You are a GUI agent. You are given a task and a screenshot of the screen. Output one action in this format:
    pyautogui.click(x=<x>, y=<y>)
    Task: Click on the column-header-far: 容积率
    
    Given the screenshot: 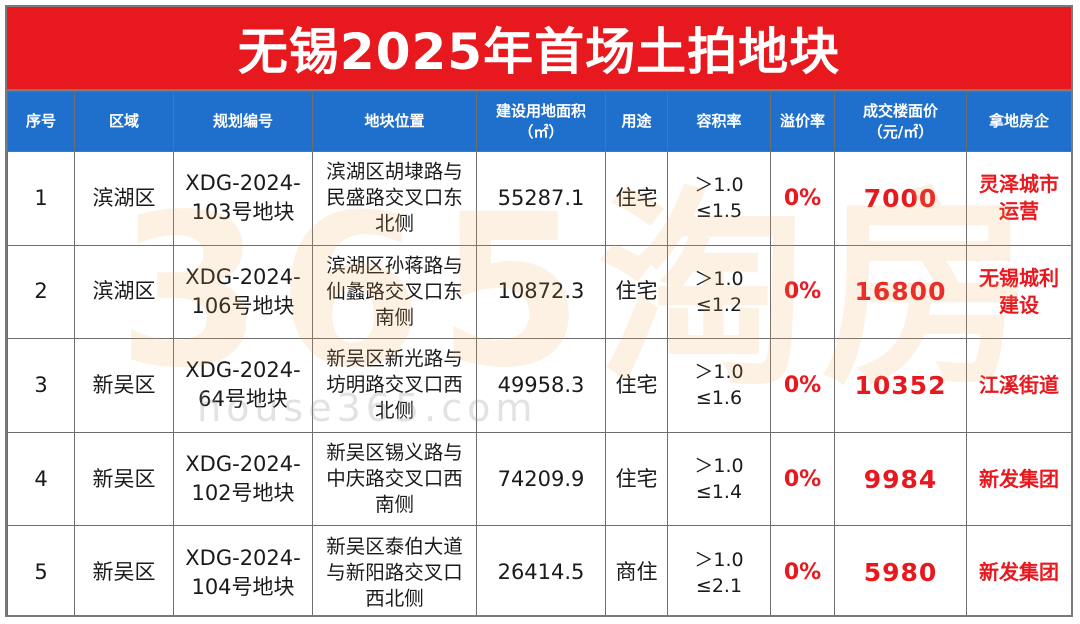 What is the action you would take?
    pyautogui.click(x=719, y=121)
    